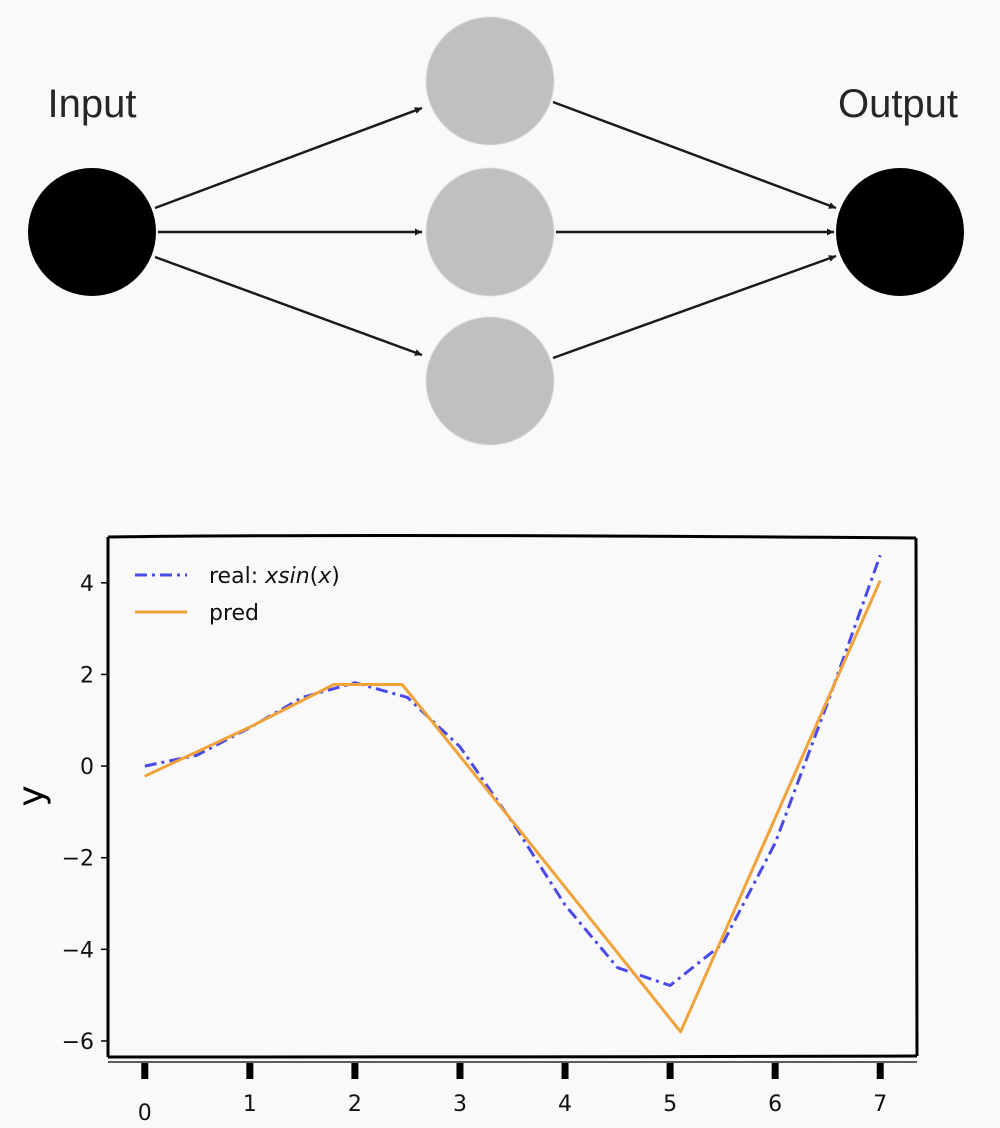 This screenshot has height=1128, width=1000. I want to click on legend: real: xsin(x) pred, so click(237, 595).